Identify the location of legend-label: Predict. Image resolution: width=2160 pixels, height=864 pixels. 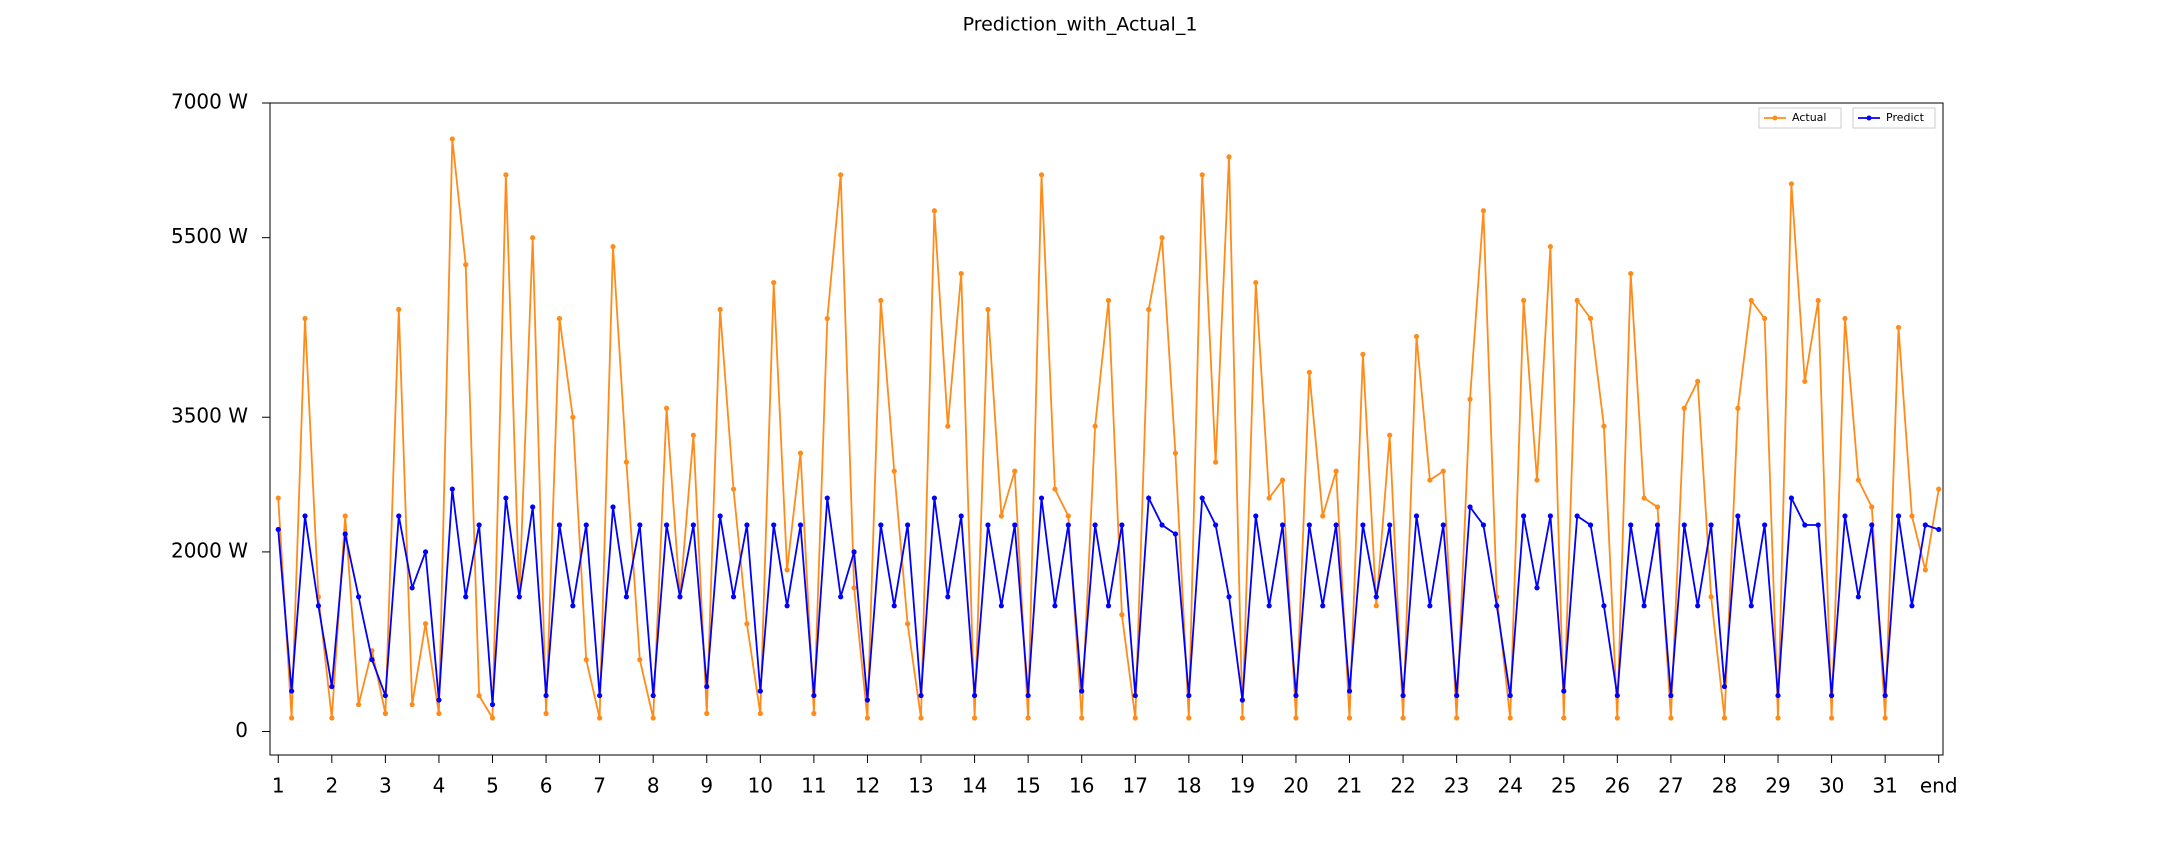
(1905, 117).